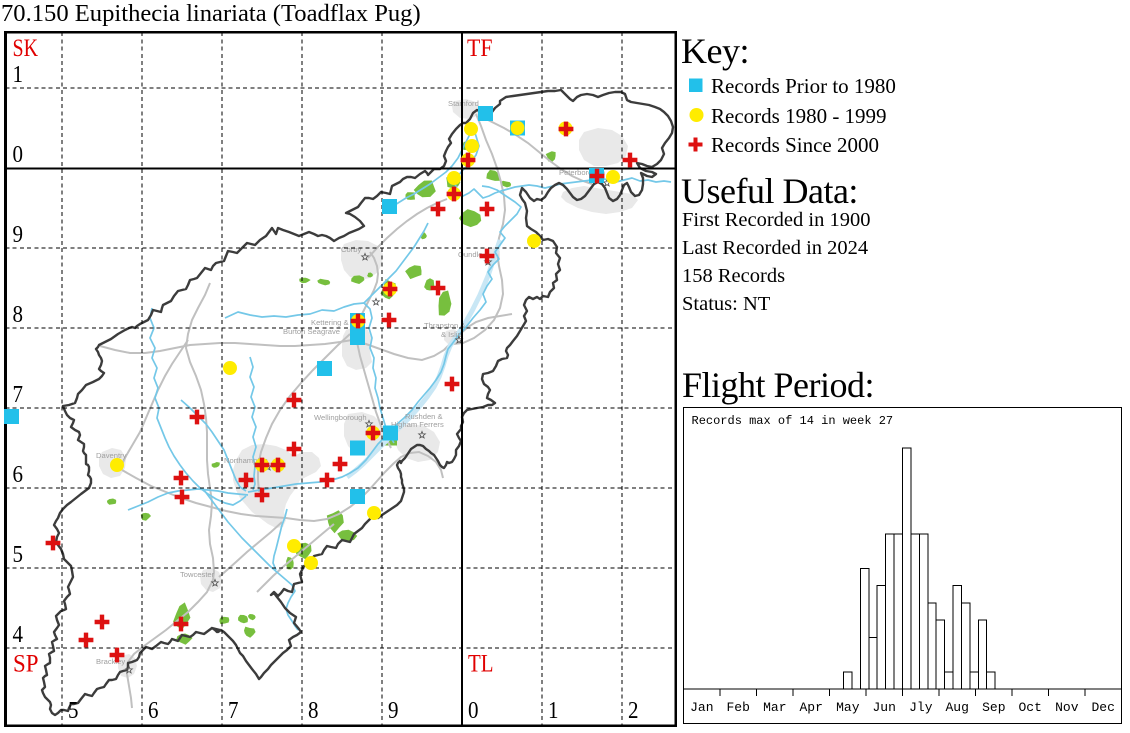 This screenshot has height=733, width=1130. What do you see at coordinates (633, 711) in the screenshot?
I see `svg-text: 2` at bounding box center [633, 711].